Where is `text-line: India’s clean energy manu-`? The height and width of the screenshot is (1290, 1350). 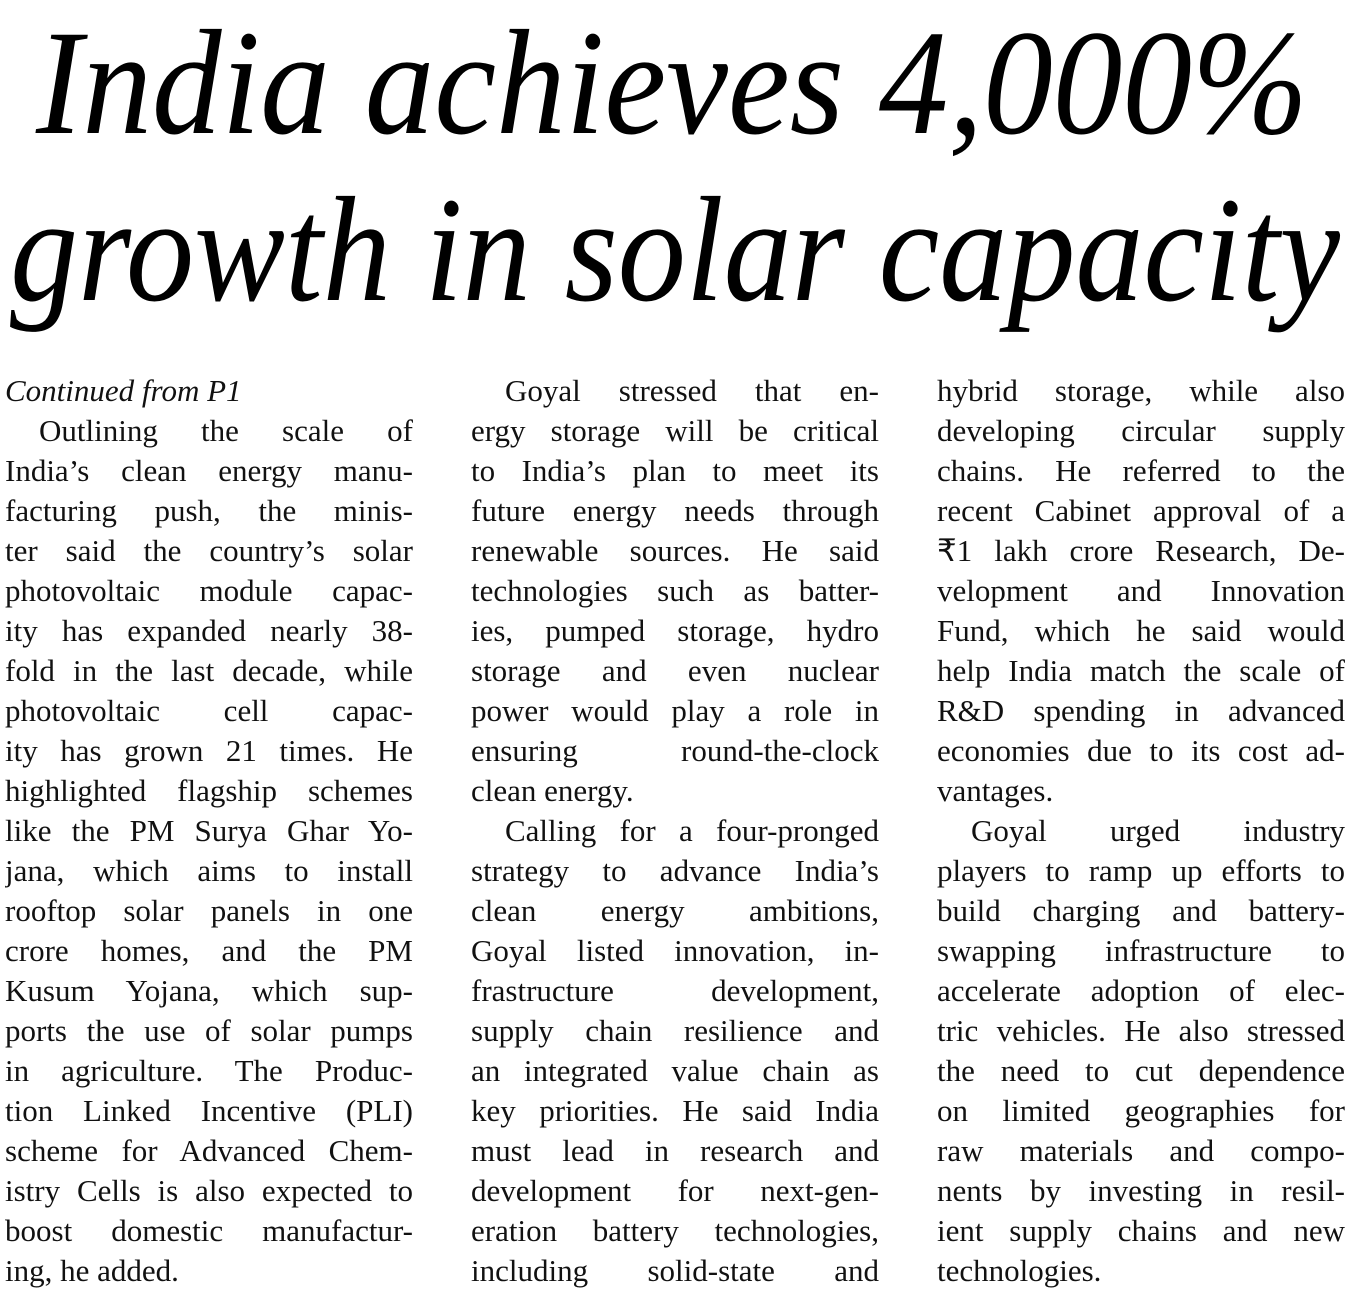 text-line: India’s clean energy manu- is located at coordinates (209, 470).